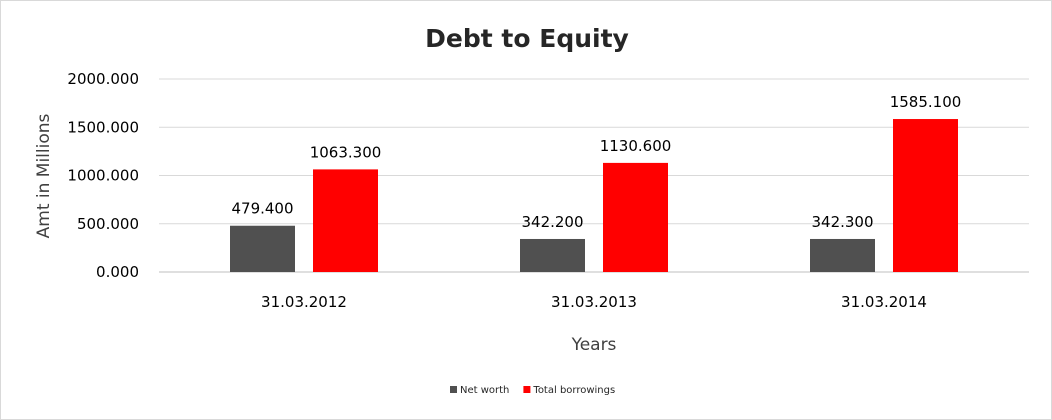 This screenshot has width=1052, height=420. What do you see at coordinates (103, 127) in the screenshot?
I see `y-tick-label: 1500.000` at bounding box center [103, 127].